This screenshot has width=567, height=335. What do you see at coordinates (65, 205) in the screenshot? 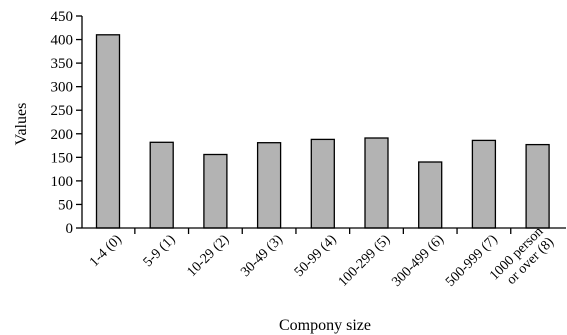
I see `y-tick-label: 50` at bounding box center [65, 205].